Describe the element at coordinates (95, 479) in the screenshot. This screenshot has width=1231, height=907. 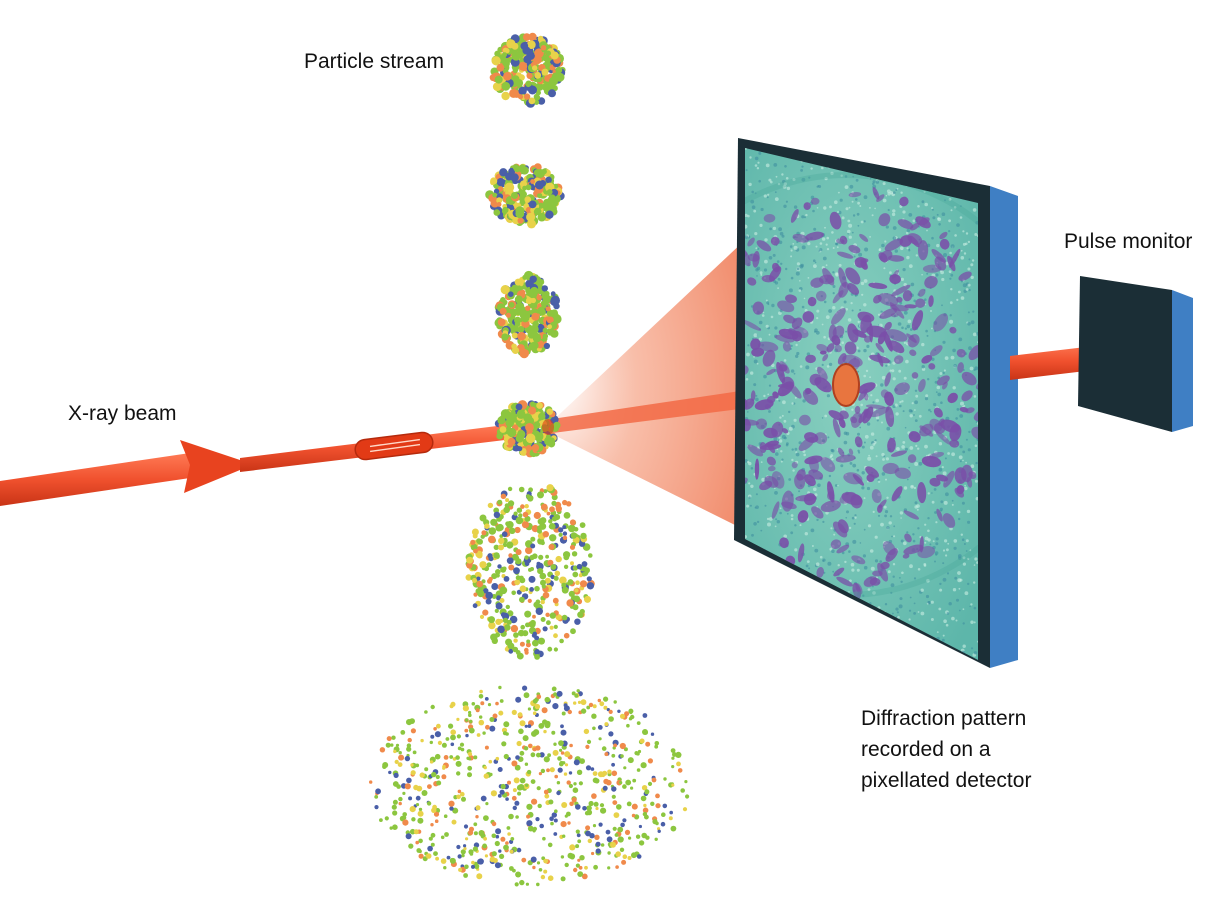
I see `beam-incoming-segment` at that location.